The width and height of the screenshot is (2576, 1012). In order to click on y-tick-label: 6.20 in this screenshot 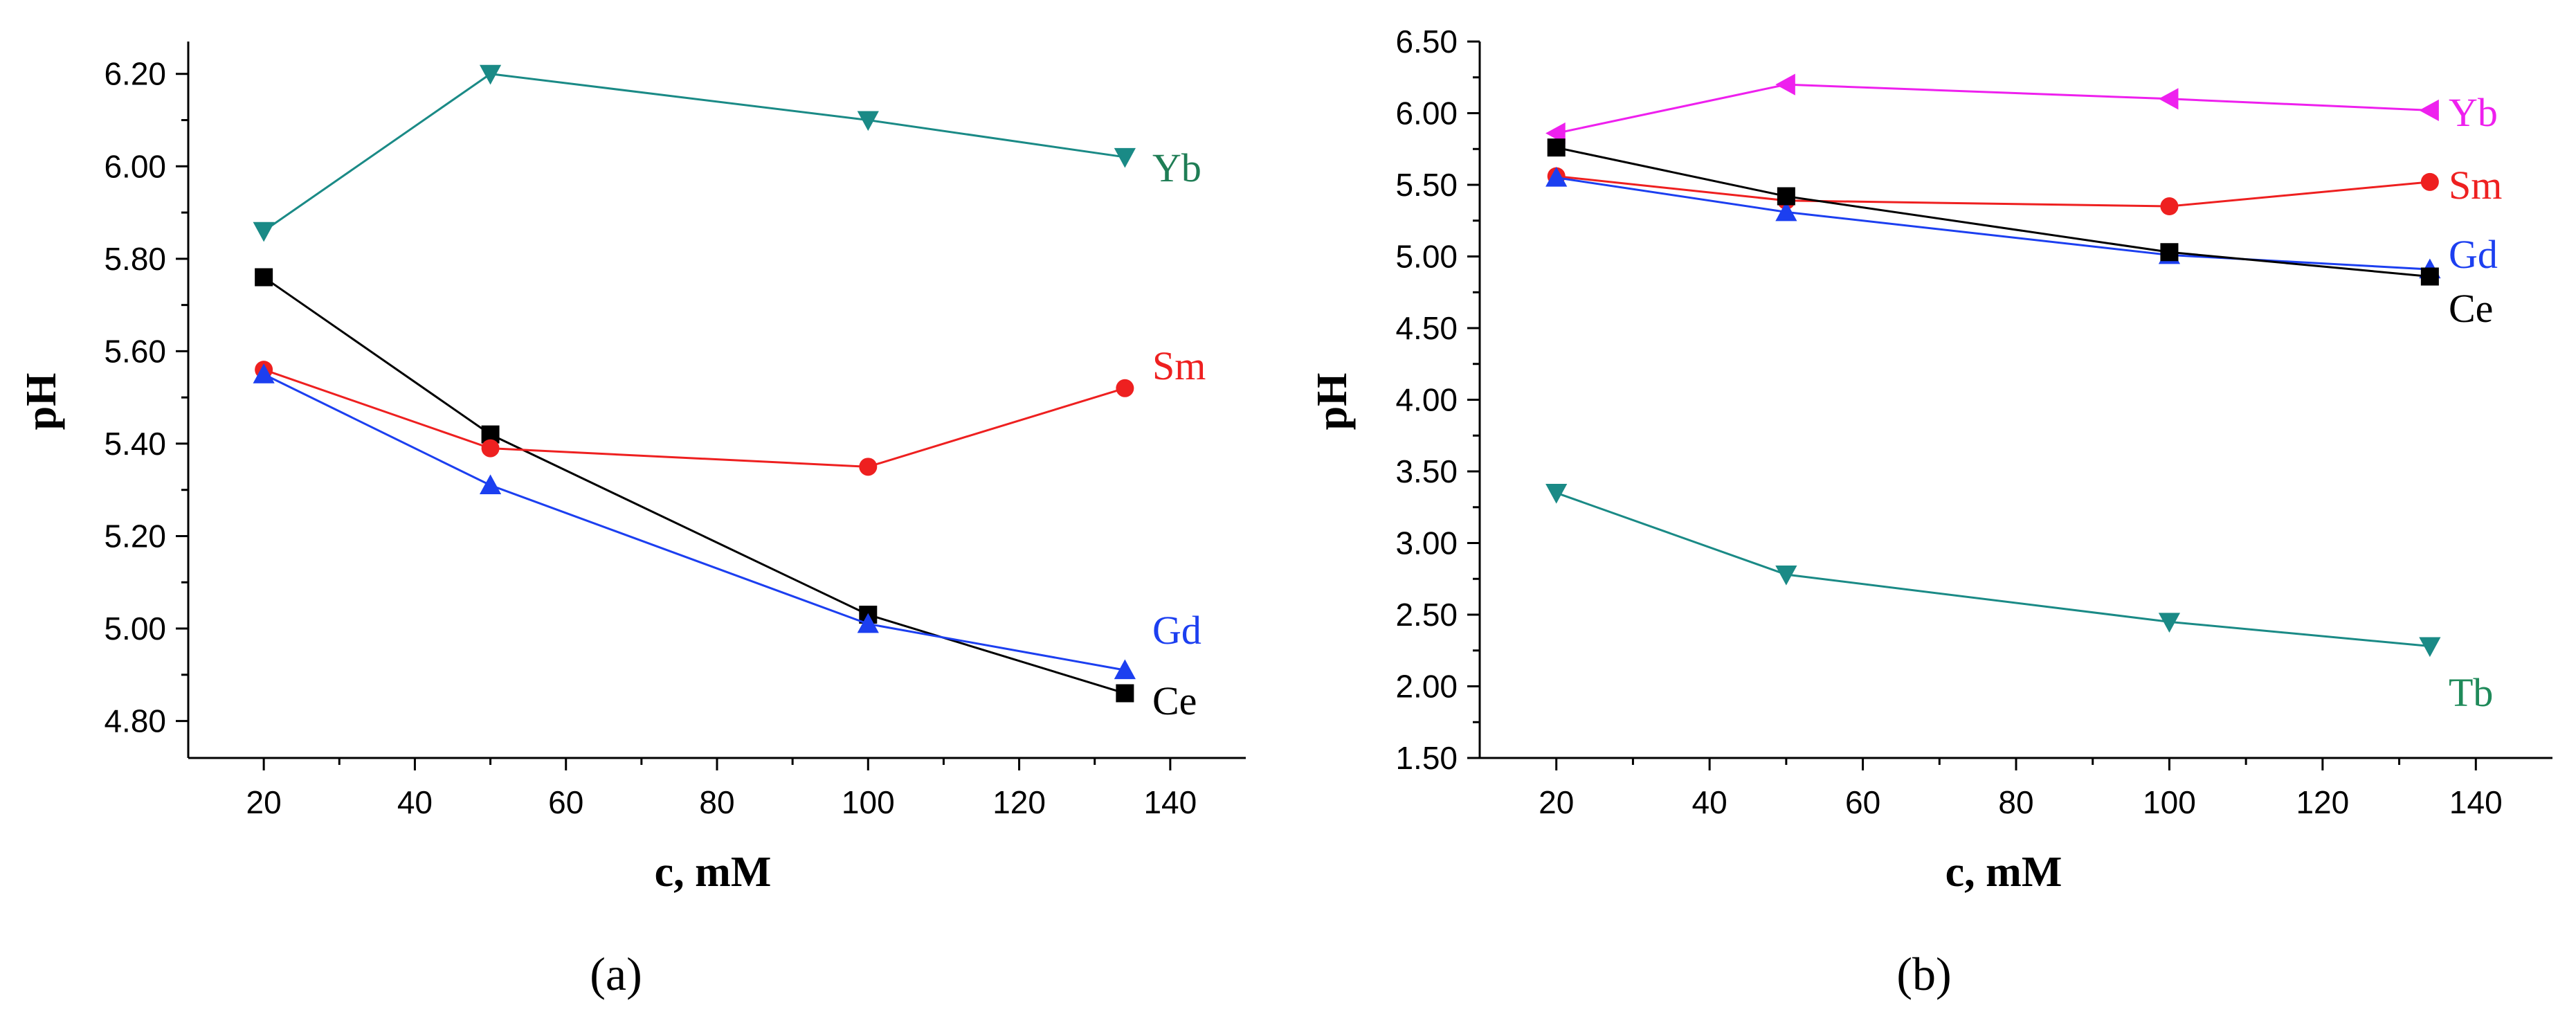, I will do `click(135, 74)`.